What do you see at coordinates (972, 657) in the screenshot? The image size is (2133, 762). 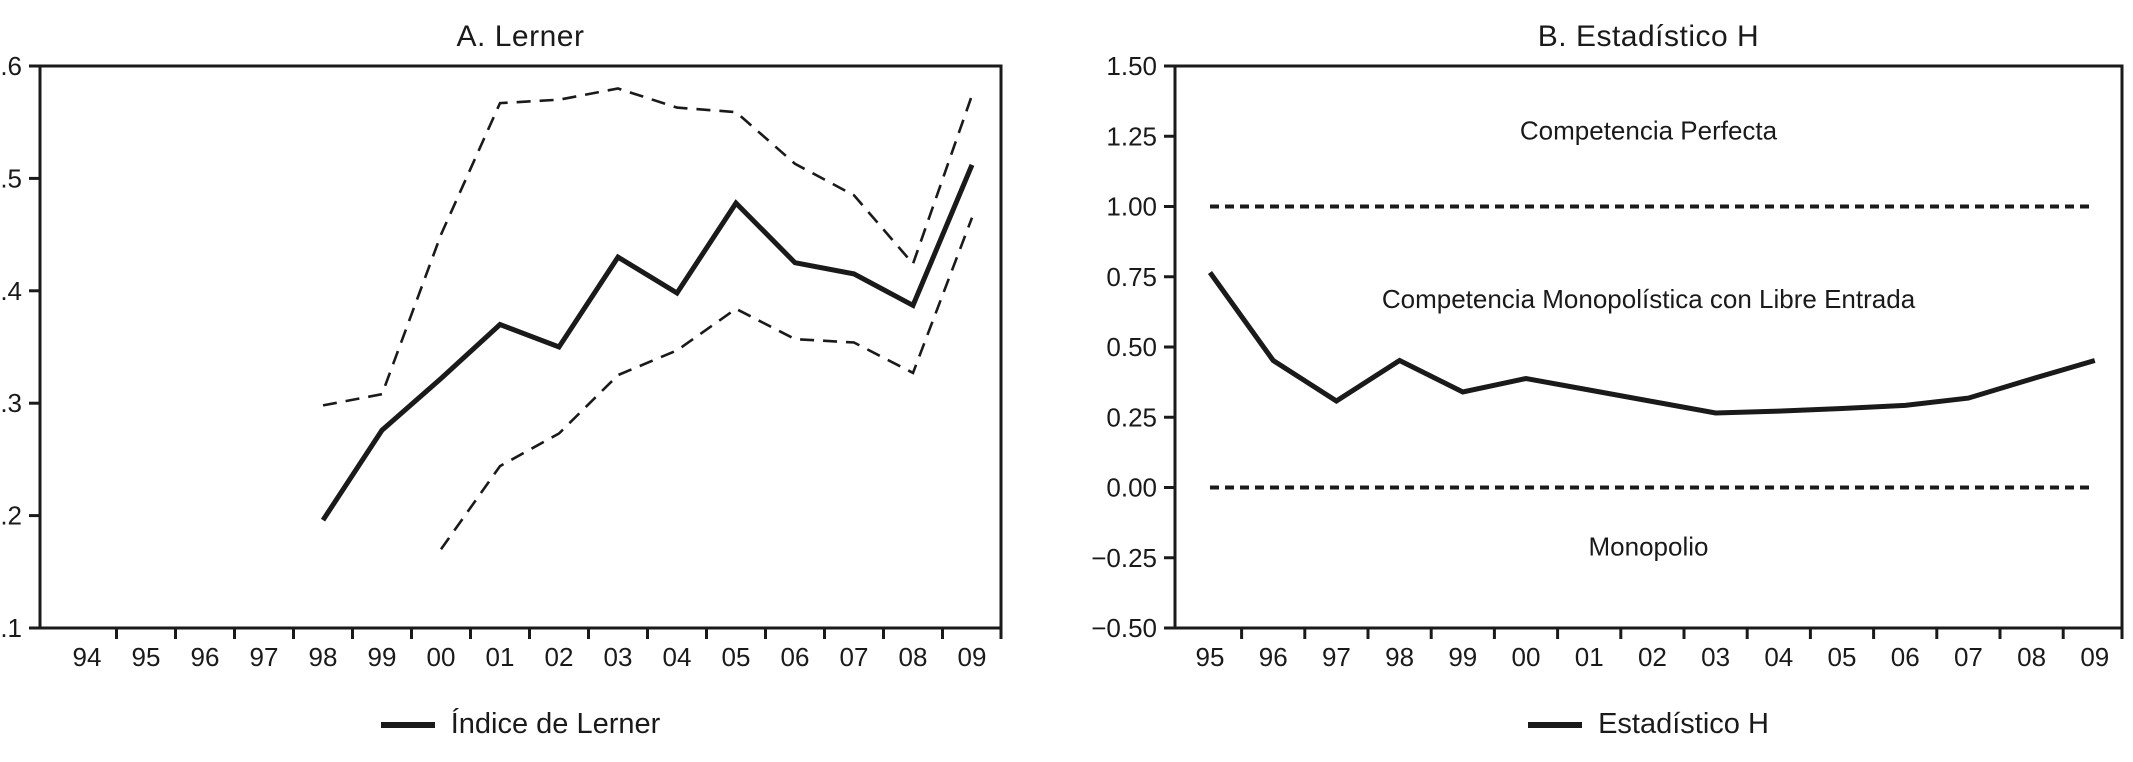 I see `panel-a-x-tick-label: 09` at bounding box center [972, 657].